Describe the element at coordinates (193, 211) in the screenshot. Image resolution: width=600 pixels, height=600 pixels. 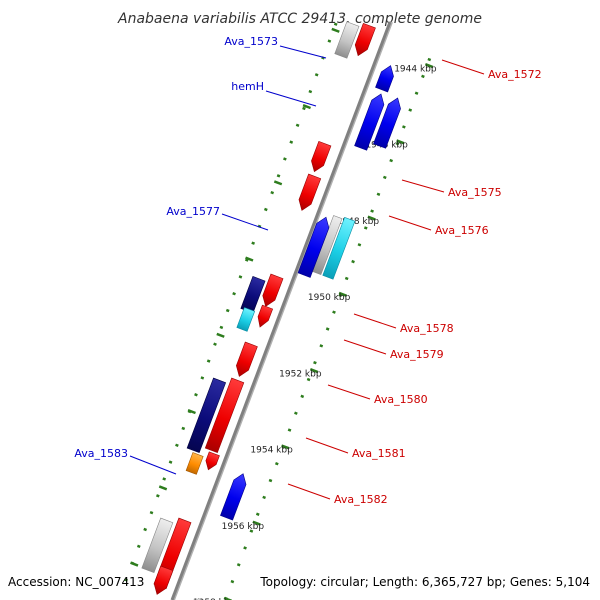
I see `gene-label-ava-1577: Ava_1577` at that location.